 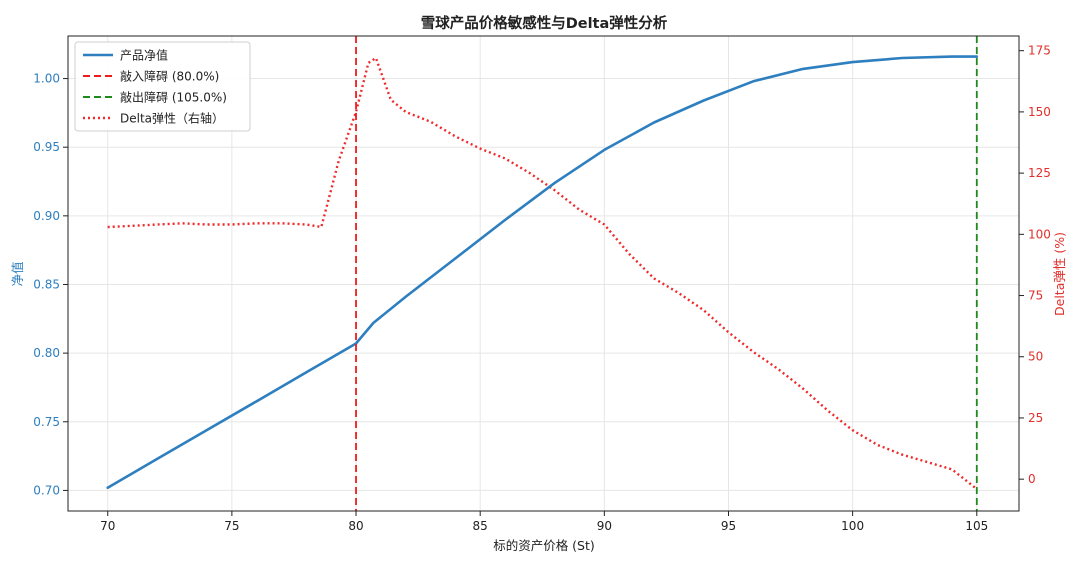 I want to click on x-tick-label: 100, so click(x=852, y=526).